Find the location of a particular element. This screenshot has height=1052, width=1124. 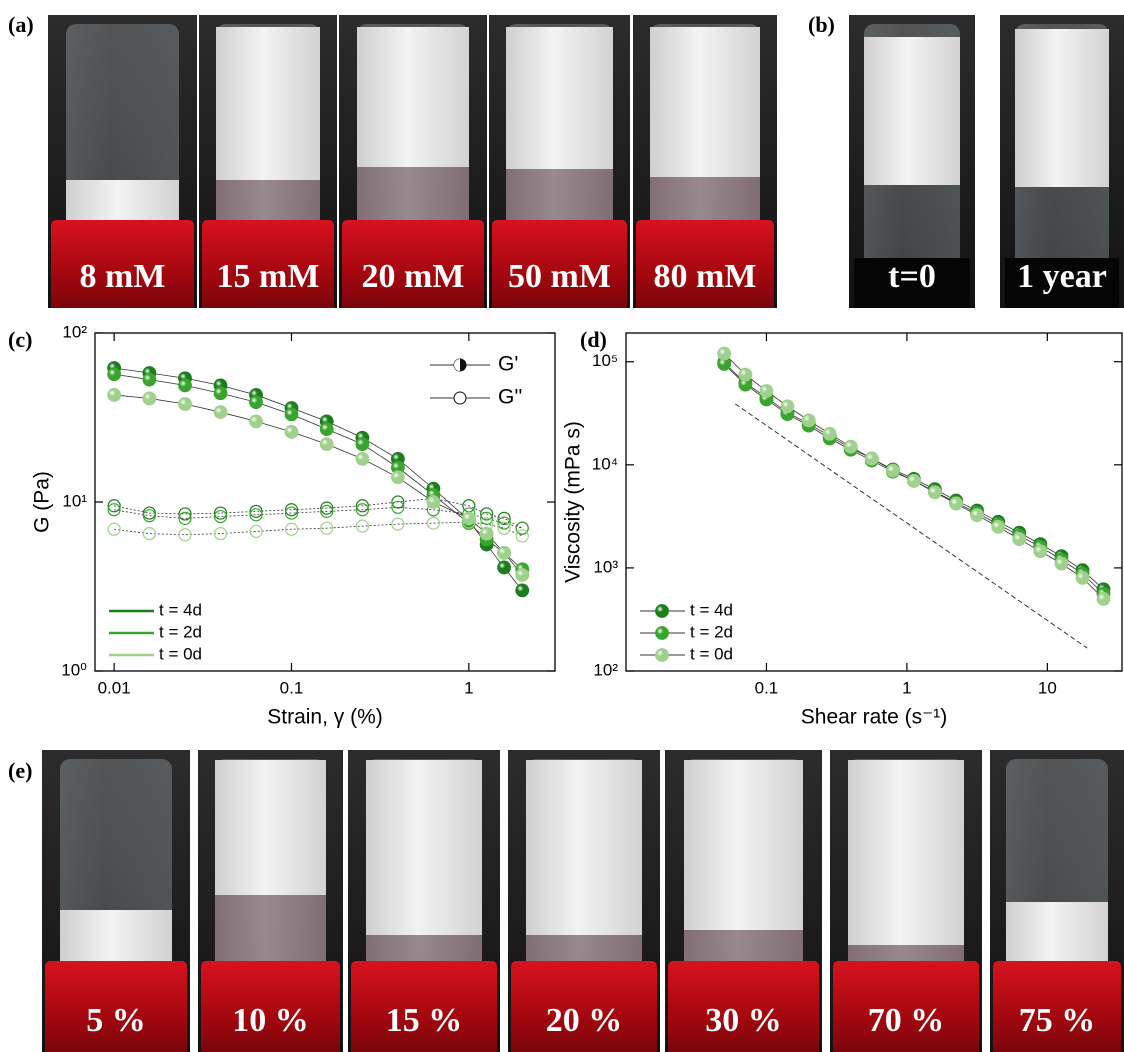

y-tick-label: 10⁰ is located at coordinates (74, 669).